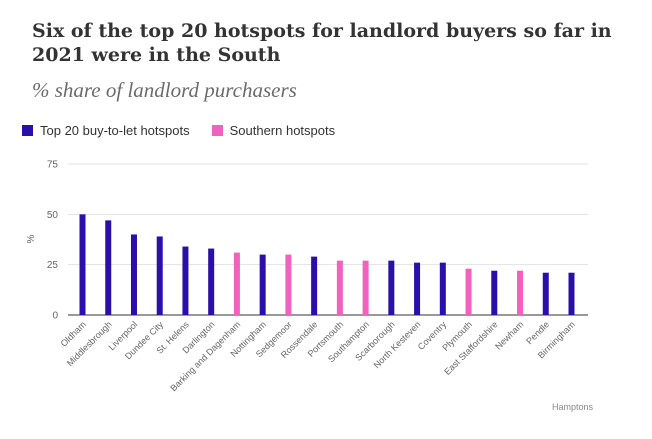  What do you see at coordinates (339, 287) in the screenshot?
I see `bar-portsmouth` at bounding box center [339, 287].